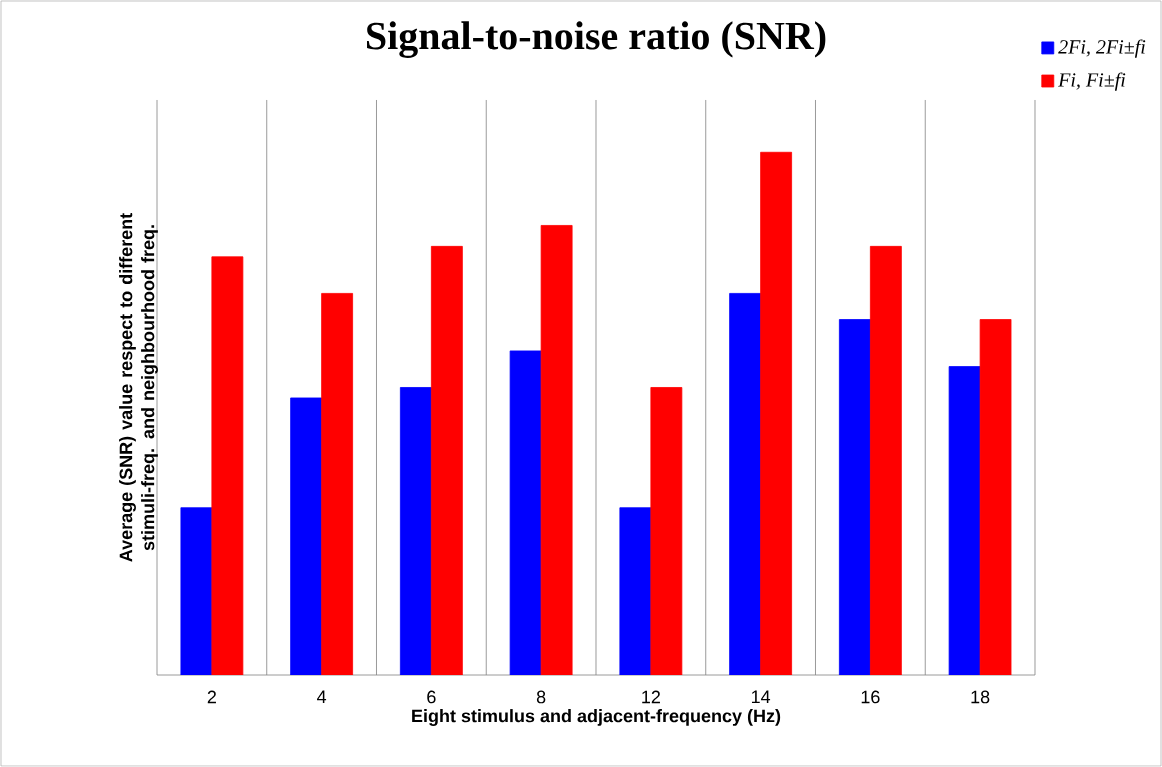 The height and width of the screenshot is (767, 1162). Describe the element at coordinates (980, 697) in the screenshot. I see `x-tick-label: 18` at that location.